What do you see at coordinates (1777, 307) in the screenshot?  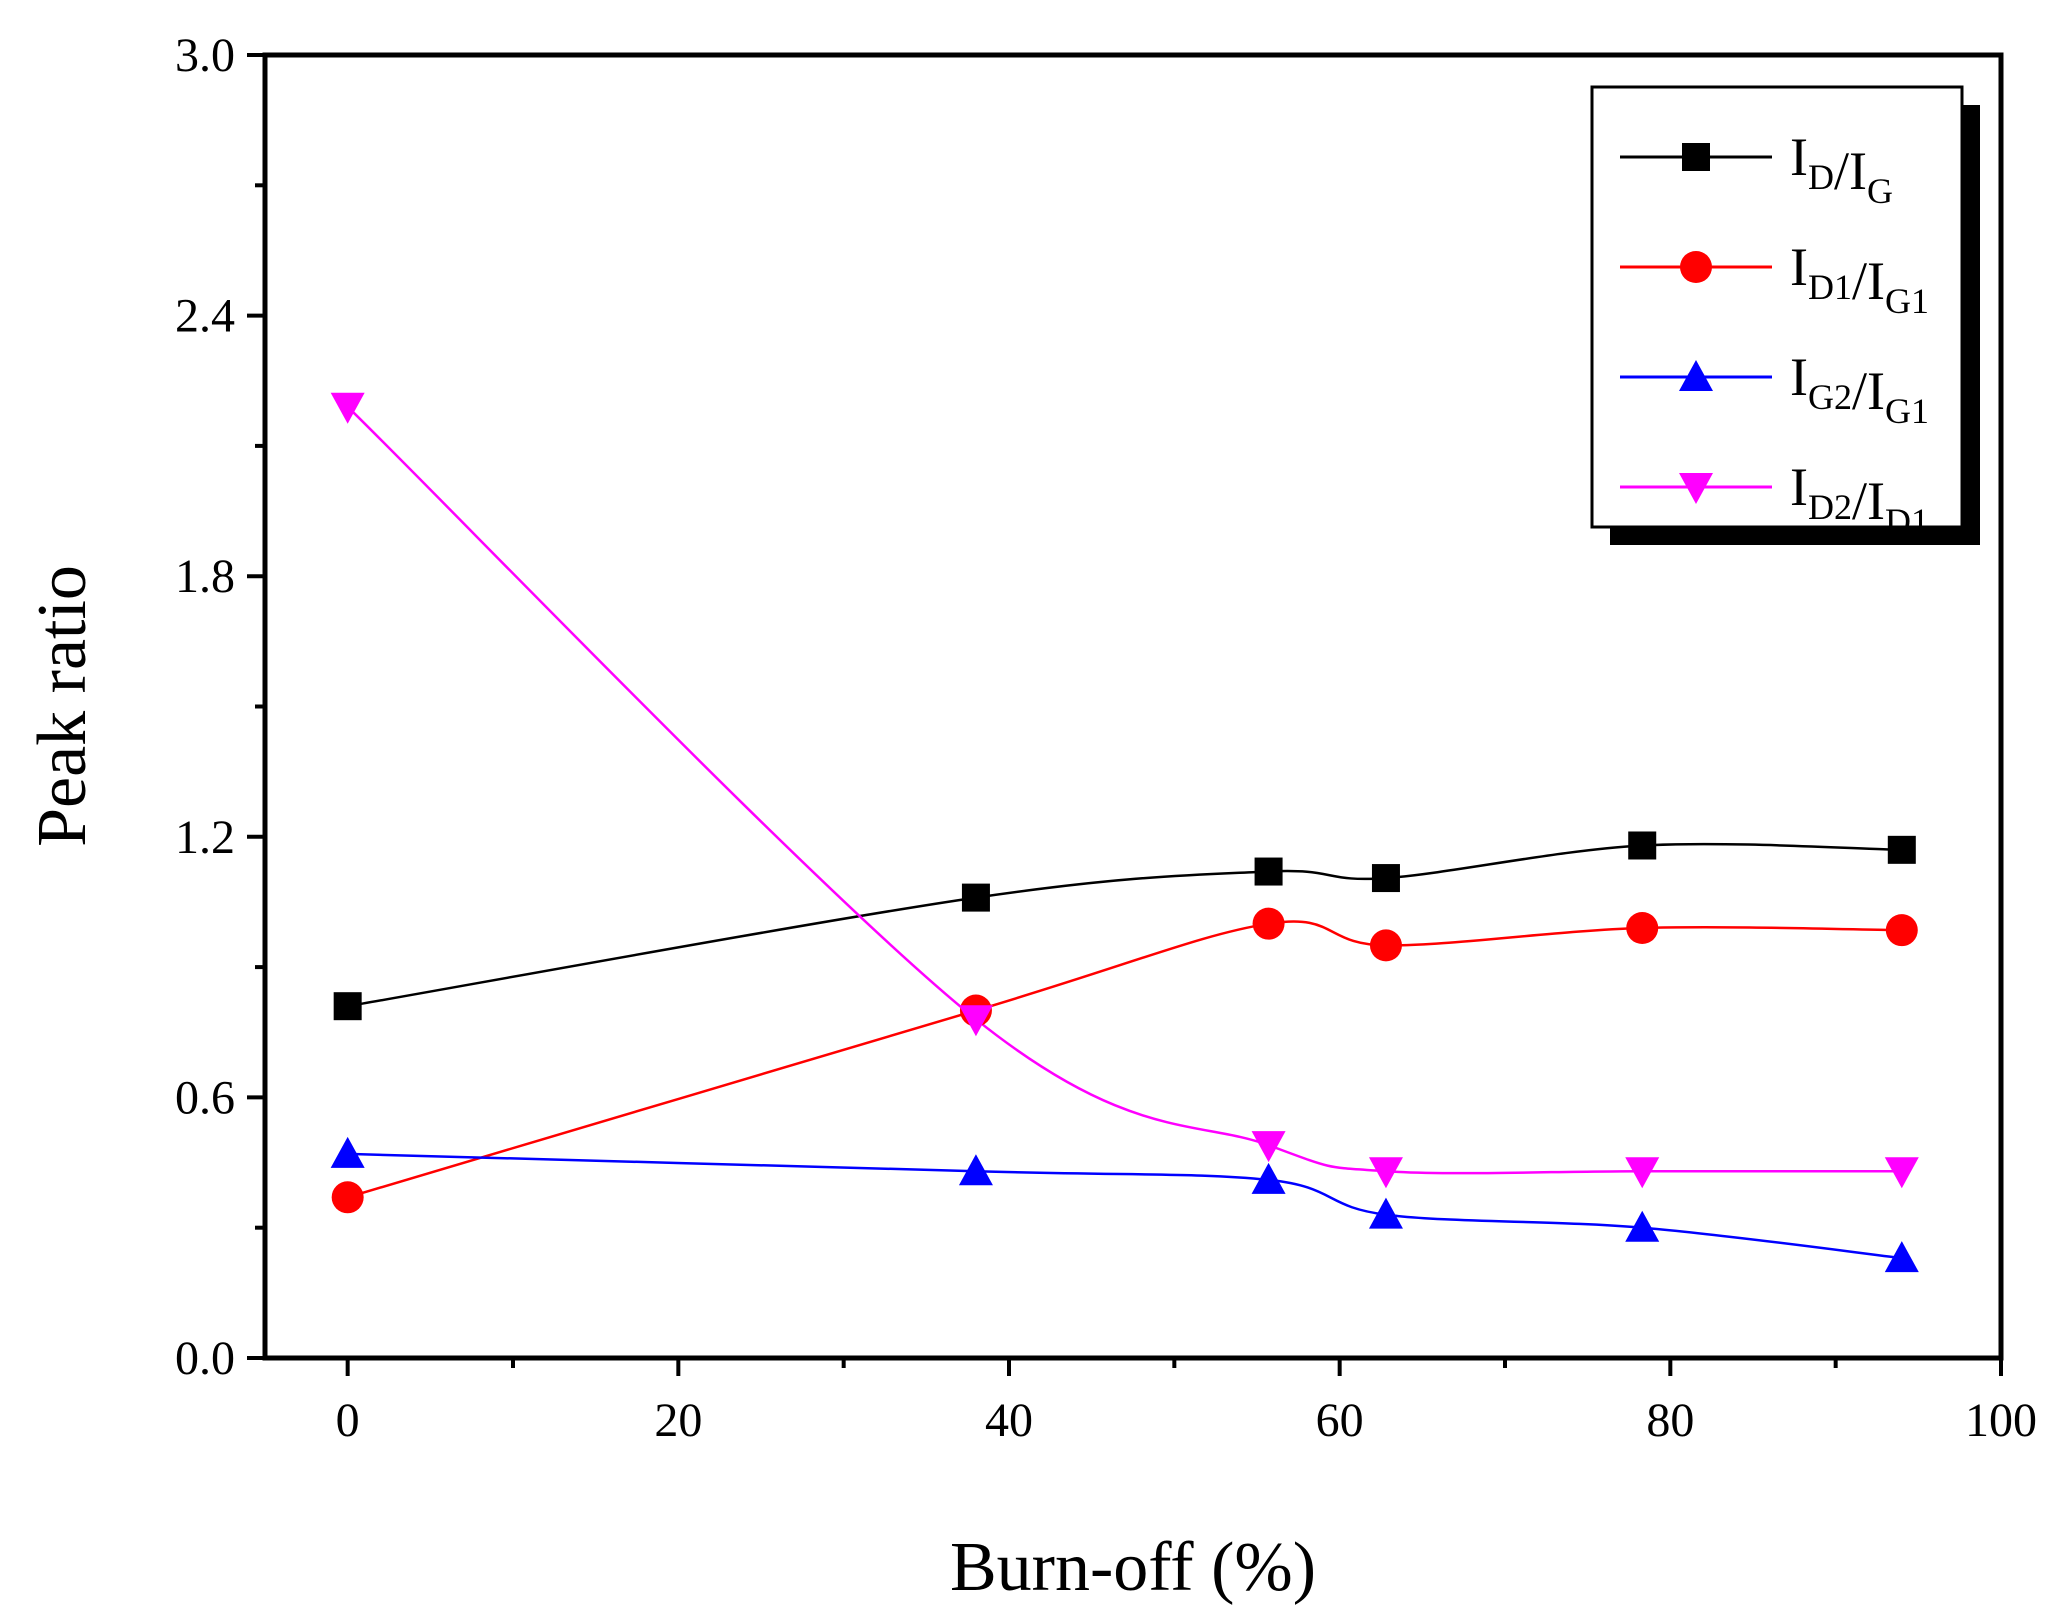 I see `legend-box` at bounding box center [1777, 307].